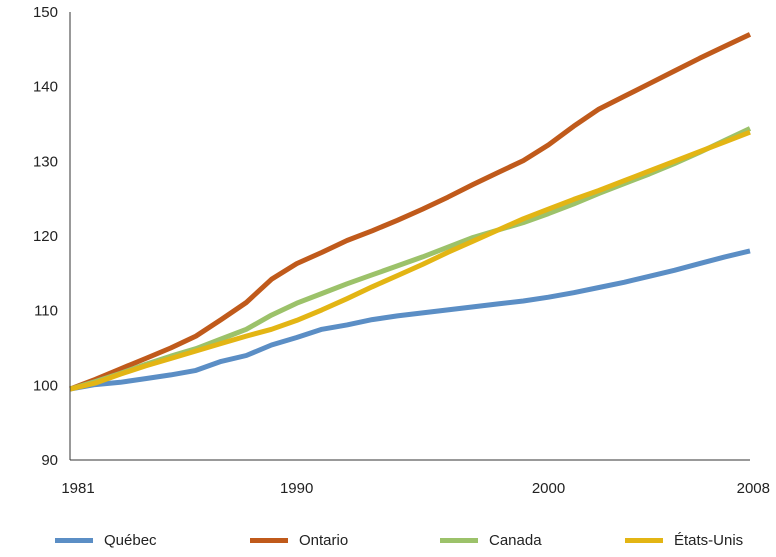  What do you see at coordinates (45, 161) in the screenshot?
I see `y-tick-label: 130` at bounding box center [45, 161].